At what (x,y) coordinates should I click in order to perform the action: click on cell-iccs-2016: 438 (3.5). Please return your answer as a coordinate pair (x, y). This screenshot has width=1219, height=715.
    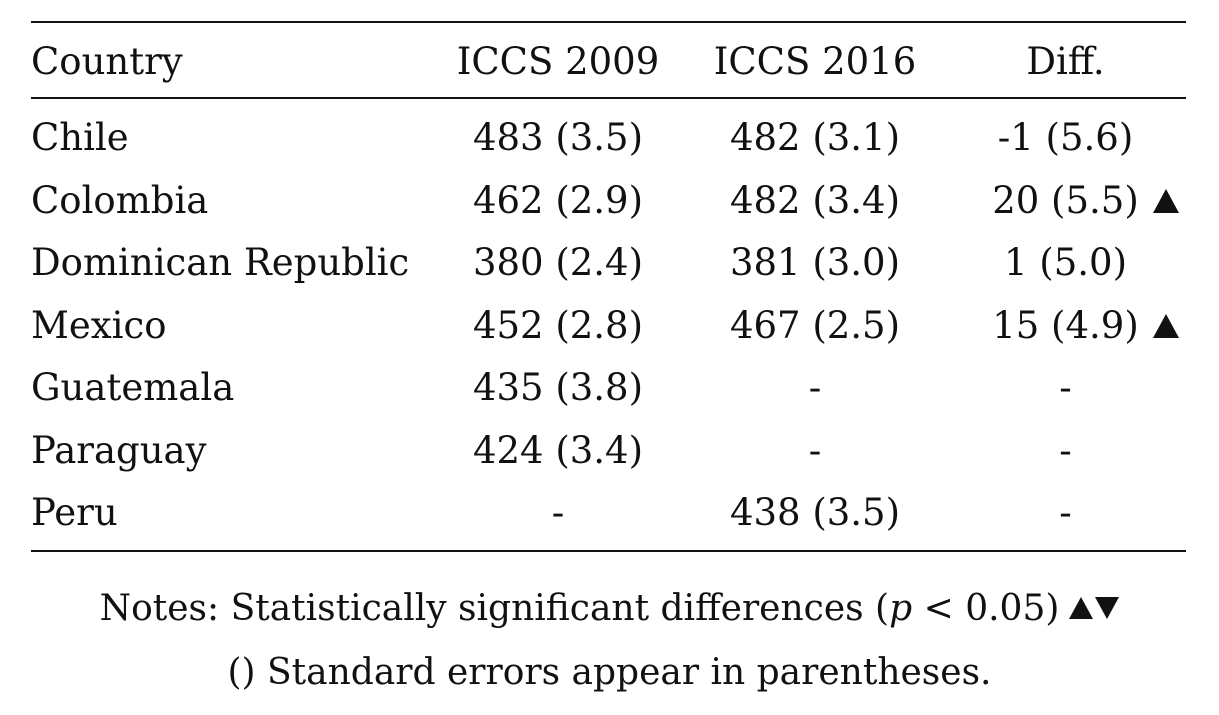
    Looking at the image, I should click on (815, 513).